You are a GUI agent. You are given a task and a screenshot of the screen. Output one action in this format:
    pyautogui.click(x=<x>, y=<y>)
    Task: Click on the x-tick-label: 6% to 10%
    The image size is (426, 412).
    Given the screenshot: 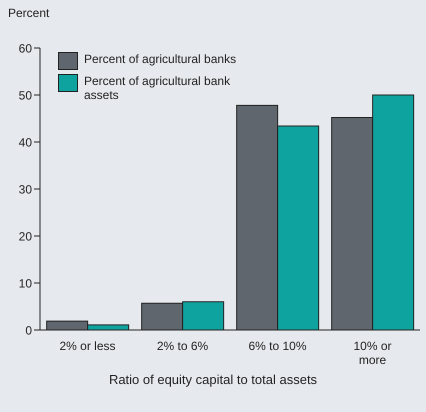 What is the action you would take?
    pyautogui.click(x=277, y=346)
    